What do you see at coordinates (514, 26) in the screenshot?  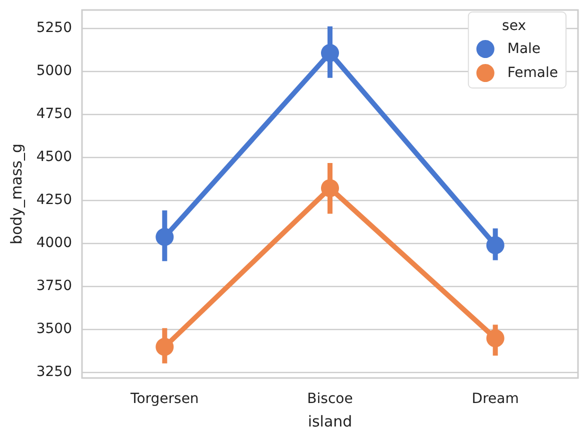 I see `legend-title: sex` at bounding box center [514, 26].